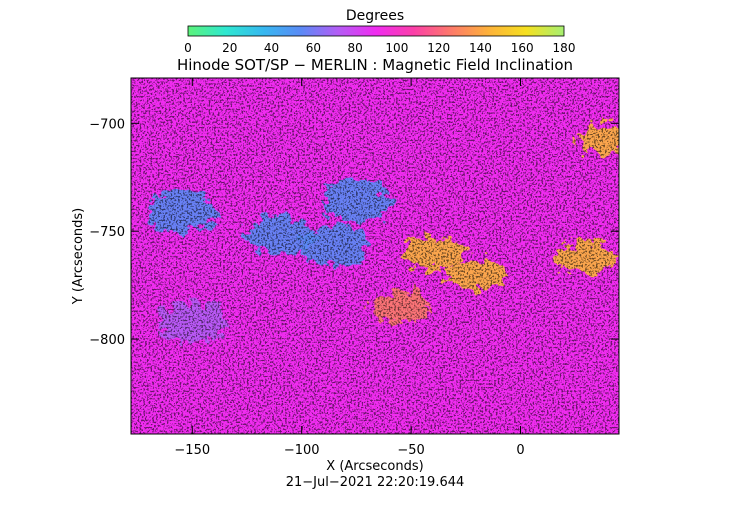 The width and height of the screenshot is (750, 512). I want to click on y-tick-label: −800, so click(107, 340).